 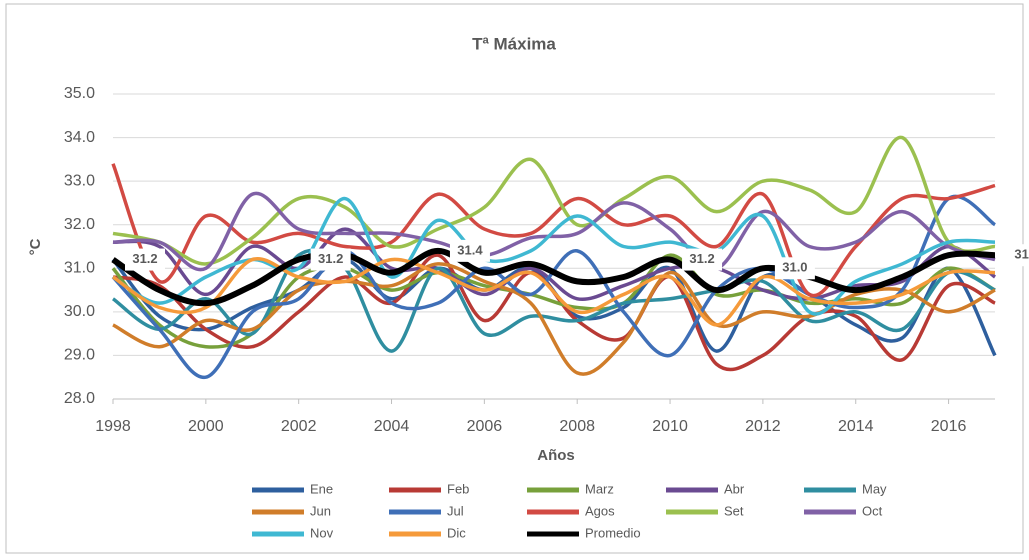 What do you see at coordinates (79, 93) in the screenshot?
I see `y-tick-label: 35.0` at bounding box center [79, 93].